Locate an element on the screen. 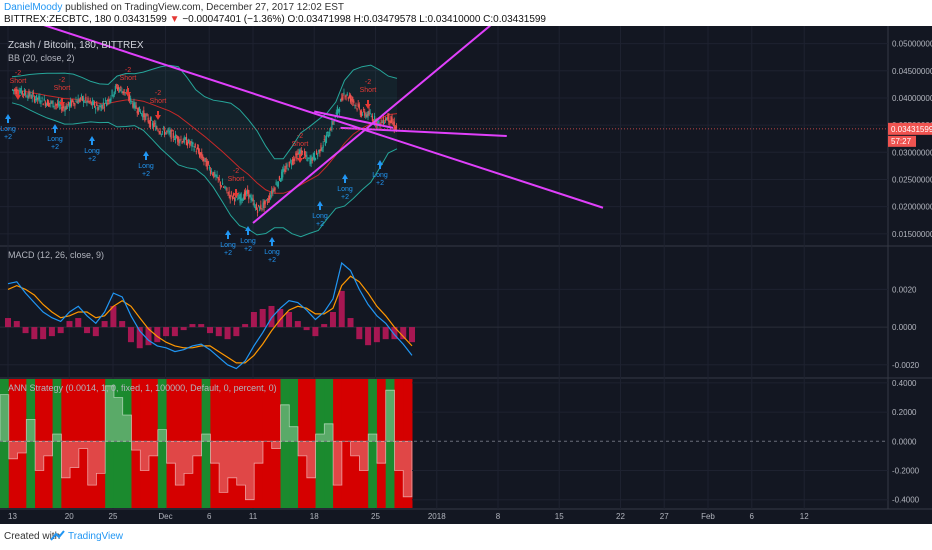 The width and height of the screenshot is (932, 550). author-link: DanielMoody is located at coordinates (33, 7).